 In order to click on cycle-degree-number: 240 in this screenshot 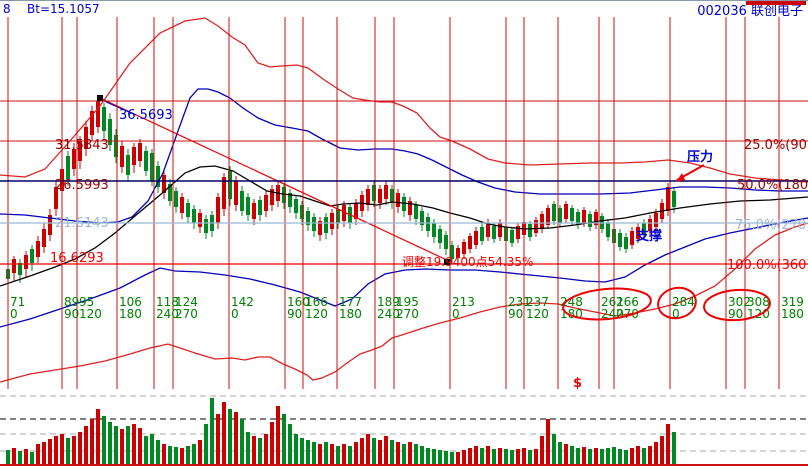, I will do `click(388, 314)`.